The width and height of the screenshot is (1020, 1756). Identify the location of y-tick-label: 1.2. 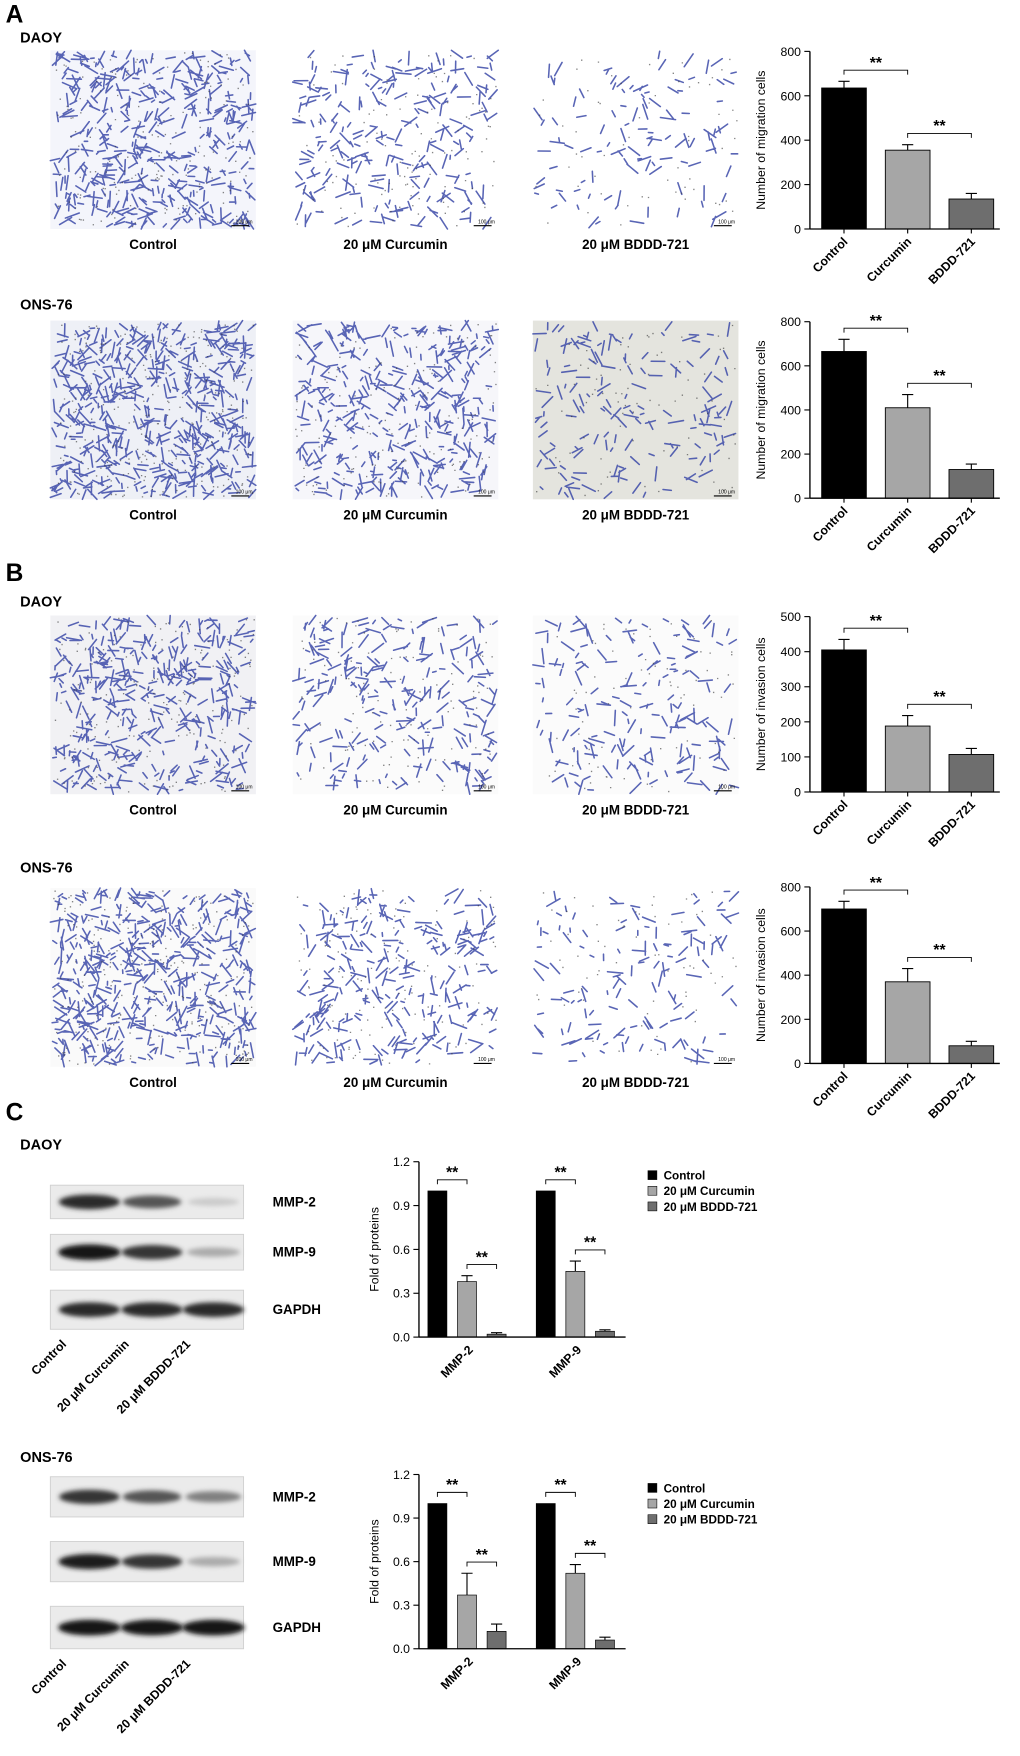
(401, 1475).